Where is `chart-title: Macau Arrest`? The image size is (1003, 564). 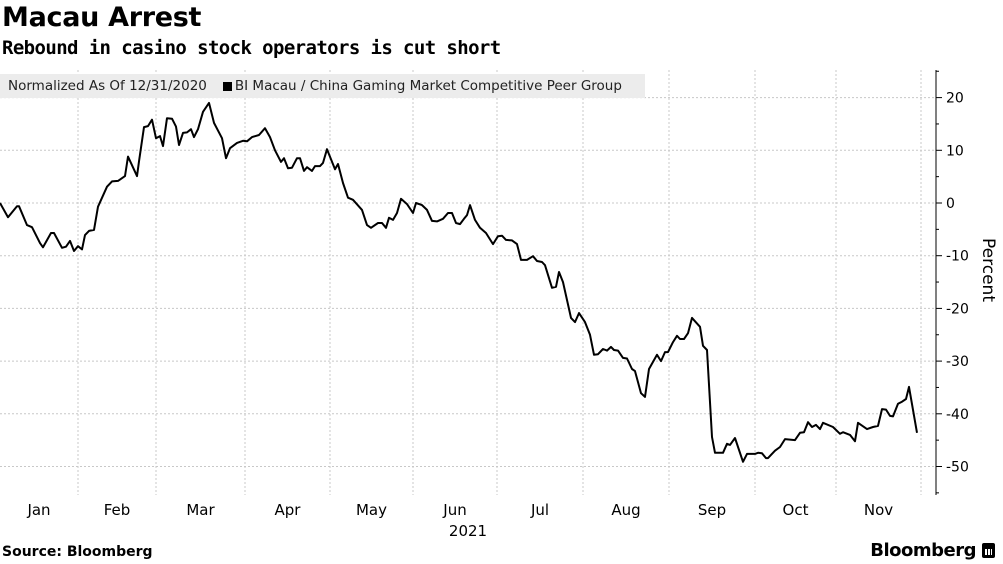 chart-title: Macau Arrest is located at coordinates (102, 17).